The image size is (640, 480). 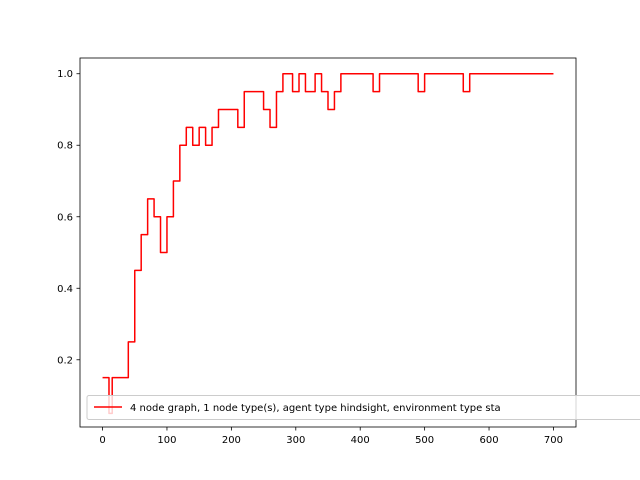 What do you see at coordinates (424, 440) in the screenshot?
I see `x-tick-label: 500` at bounding box center [424, 440].